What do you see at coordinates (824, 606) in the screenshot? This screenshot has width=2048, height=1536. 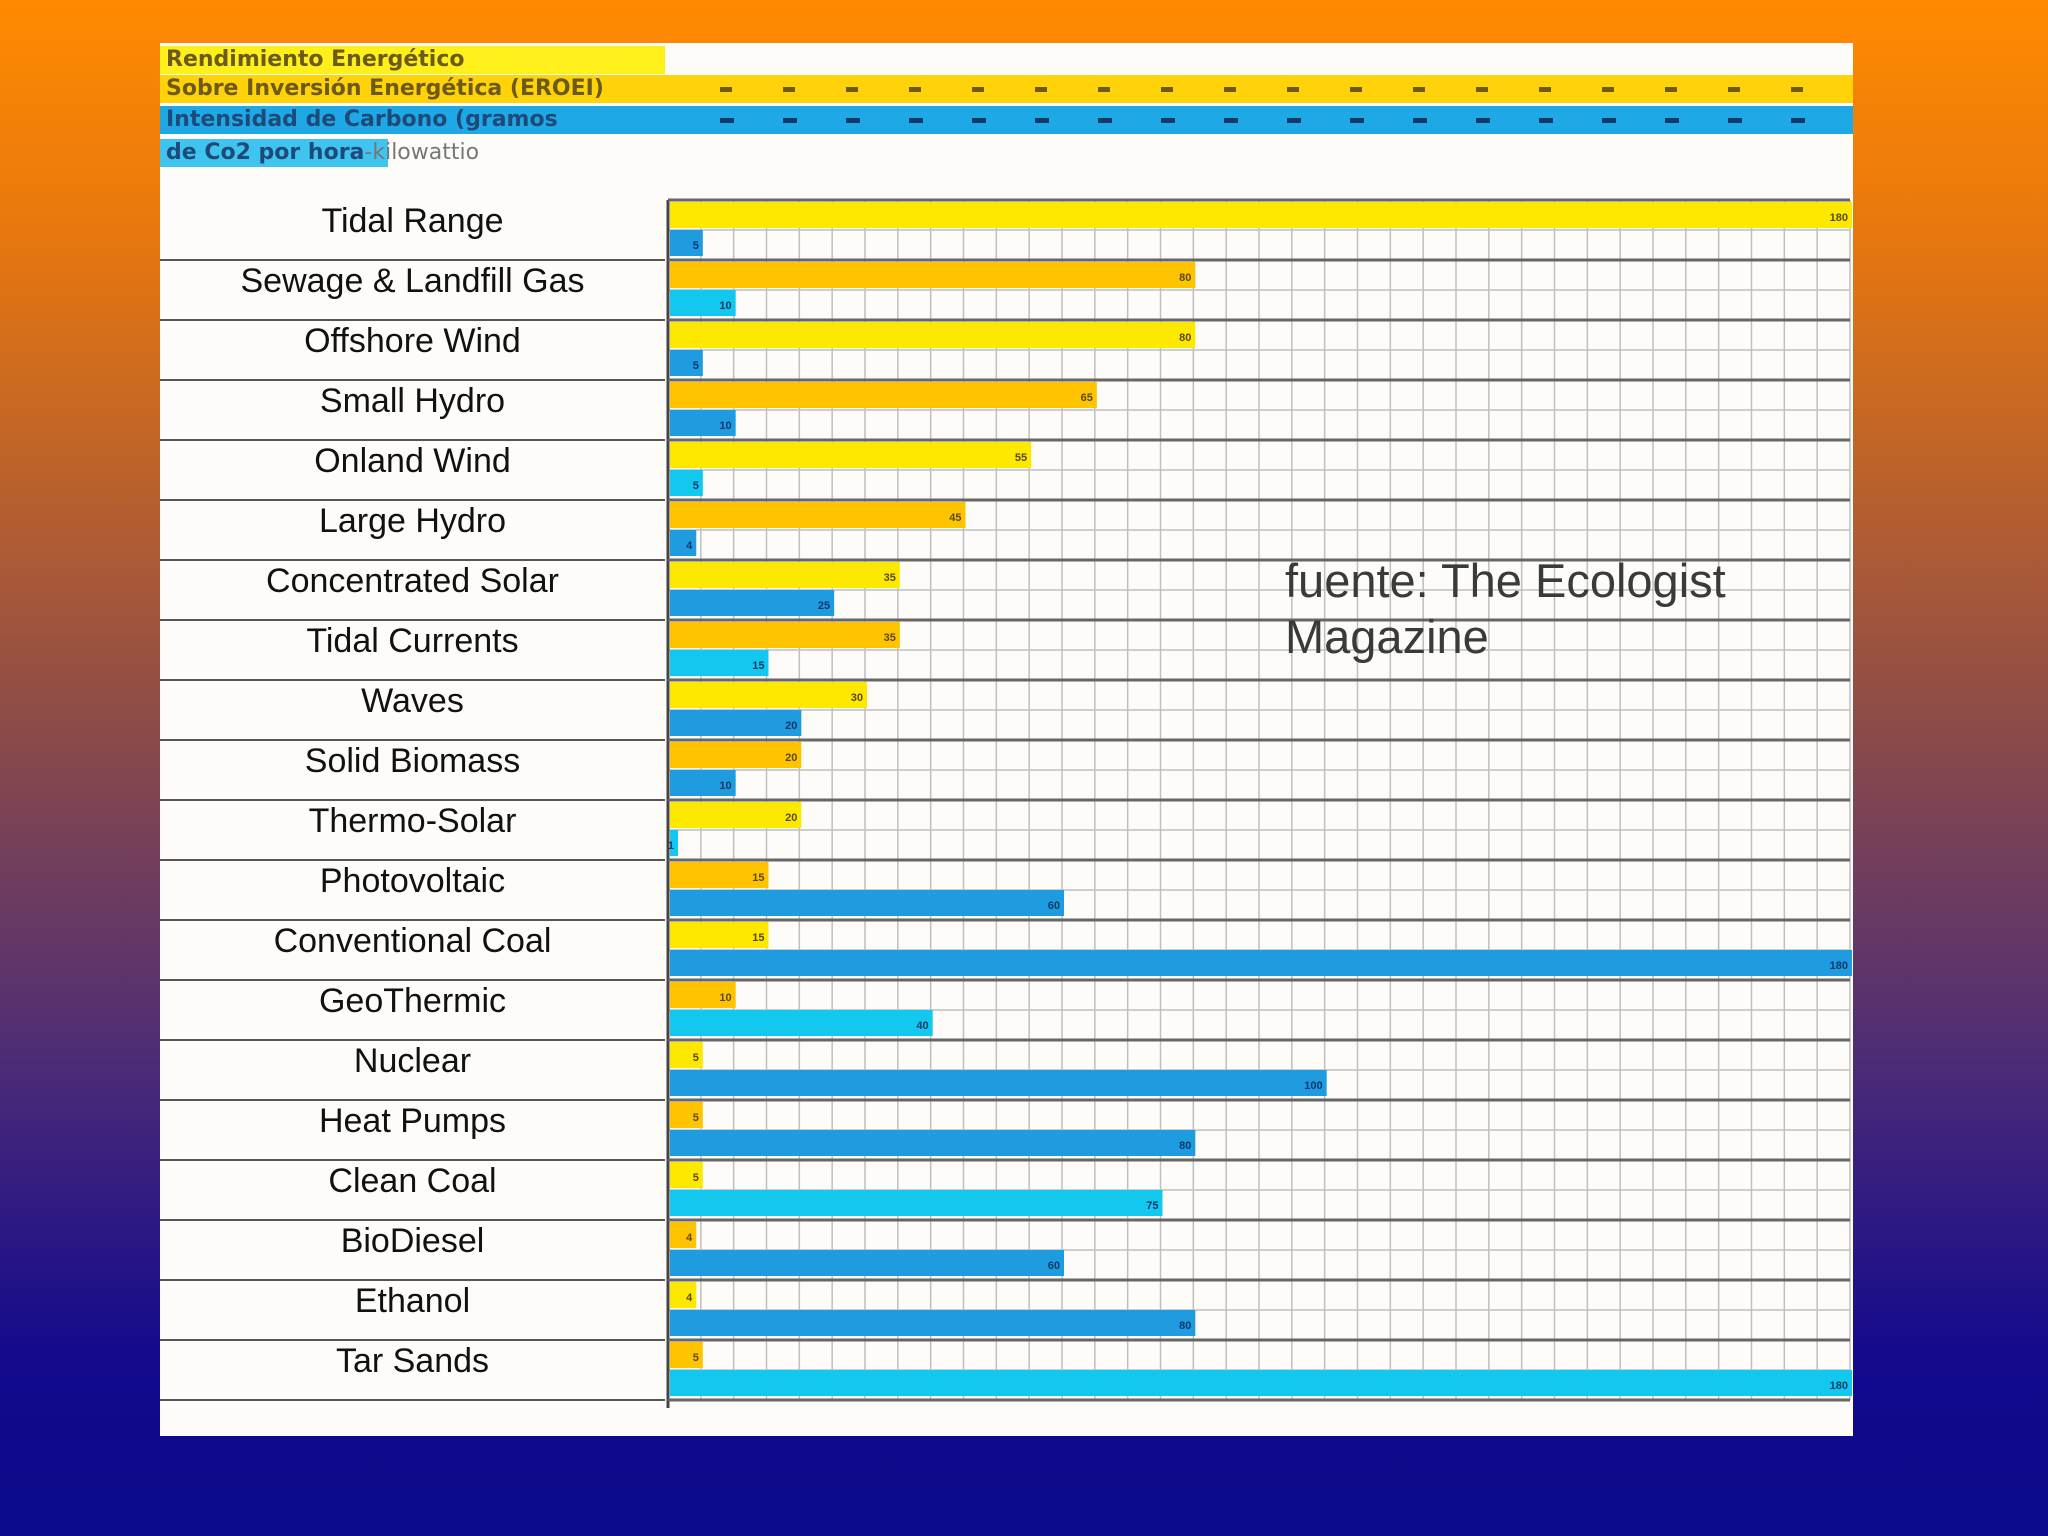 I see `data-label-carbon: 25` at bounding box center [824, 606].